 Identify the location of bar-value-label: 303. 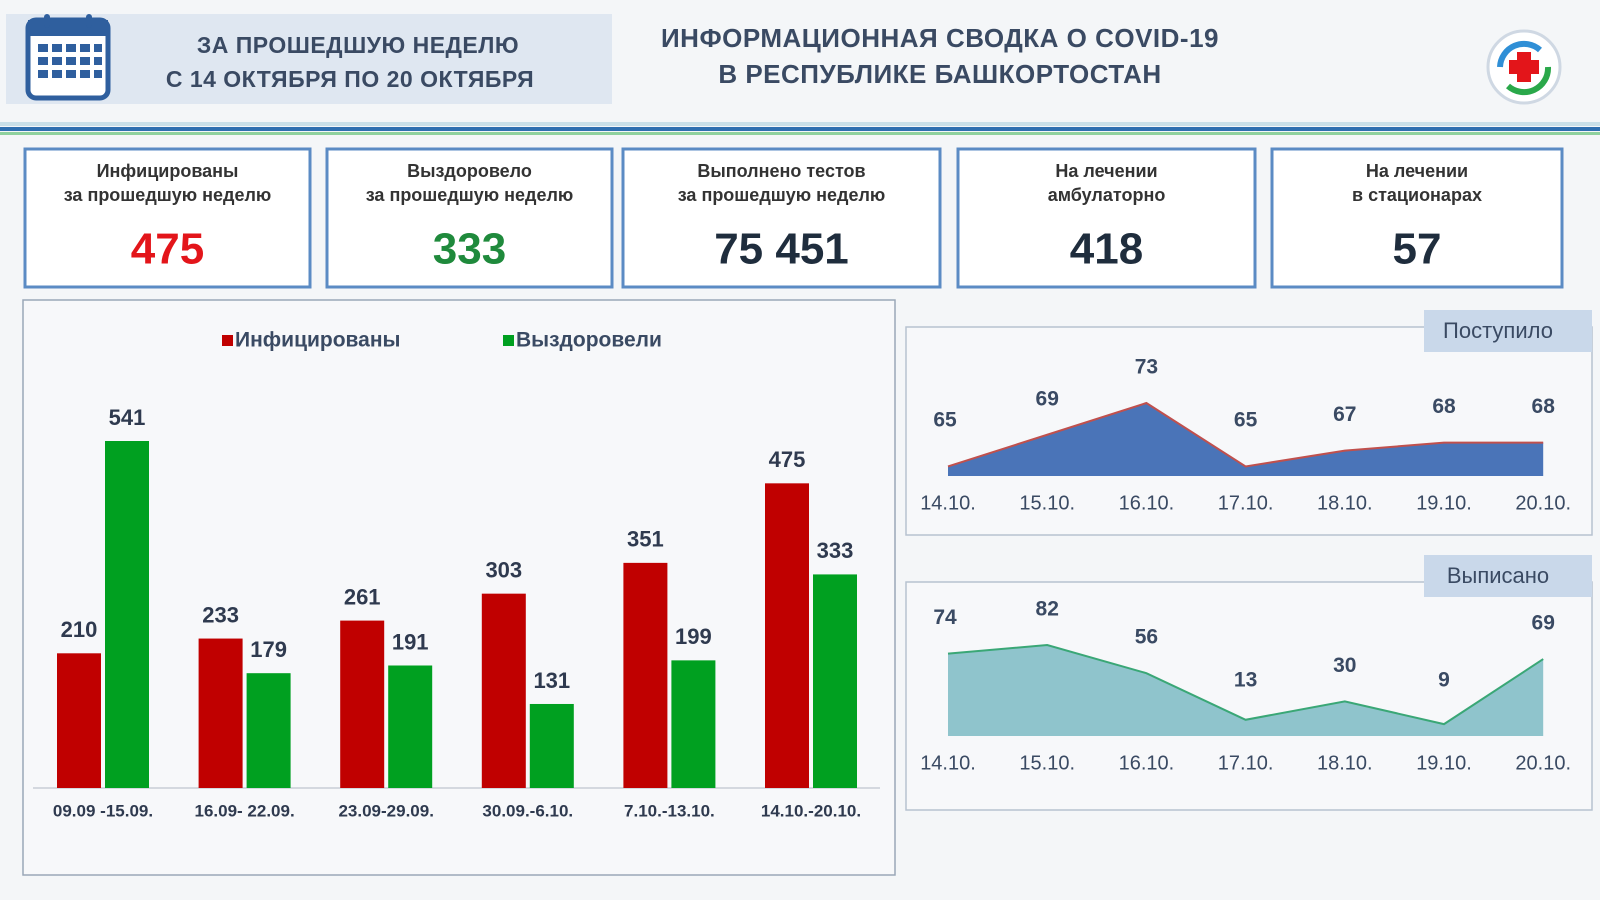
(503, 569).